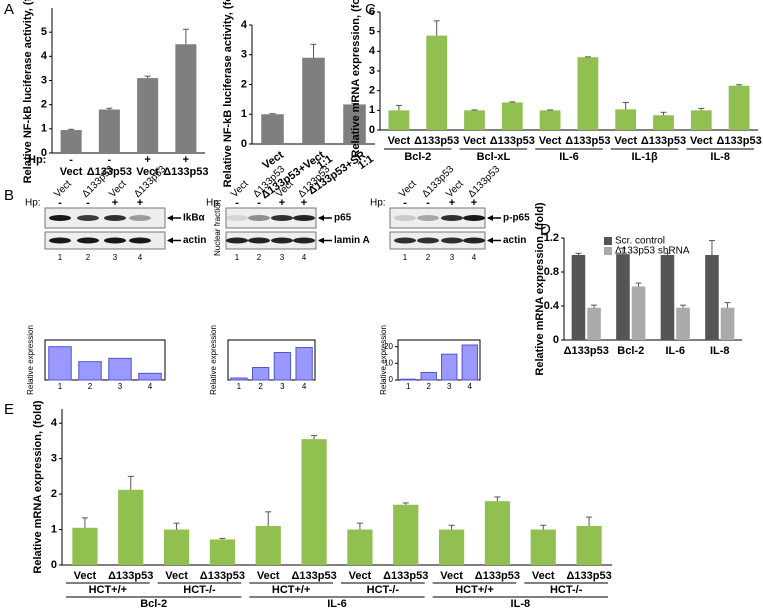  What do you see at coordinates (516, 218) in the screenshot?
I see `band-label: p-p65` at bounding box center [516, 218].